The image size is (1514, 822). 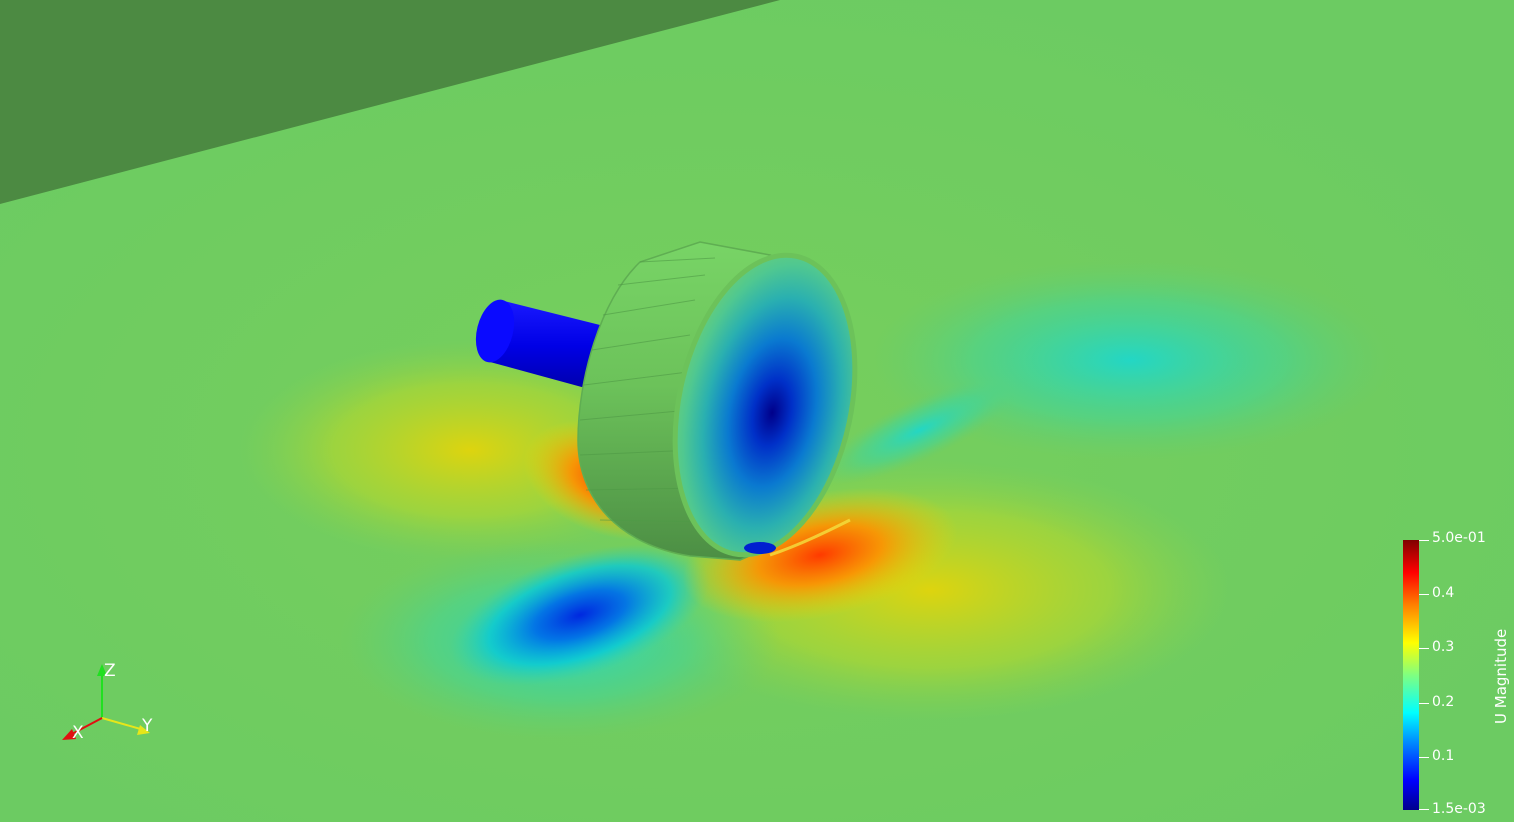 What do you see at coordinates (110, 671) in the screenshot?
I see `z-axis-label: Z` at bounding box center [110, 671].